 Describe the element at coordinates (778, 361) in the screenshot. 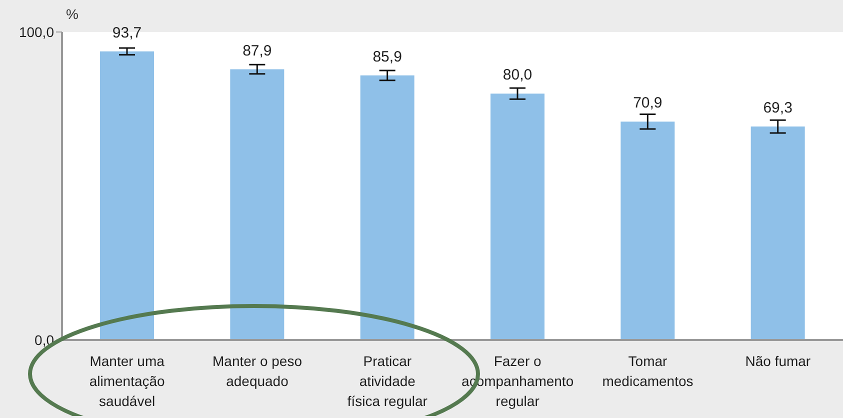

I see `x-tick-label: Não fumar` at that location.